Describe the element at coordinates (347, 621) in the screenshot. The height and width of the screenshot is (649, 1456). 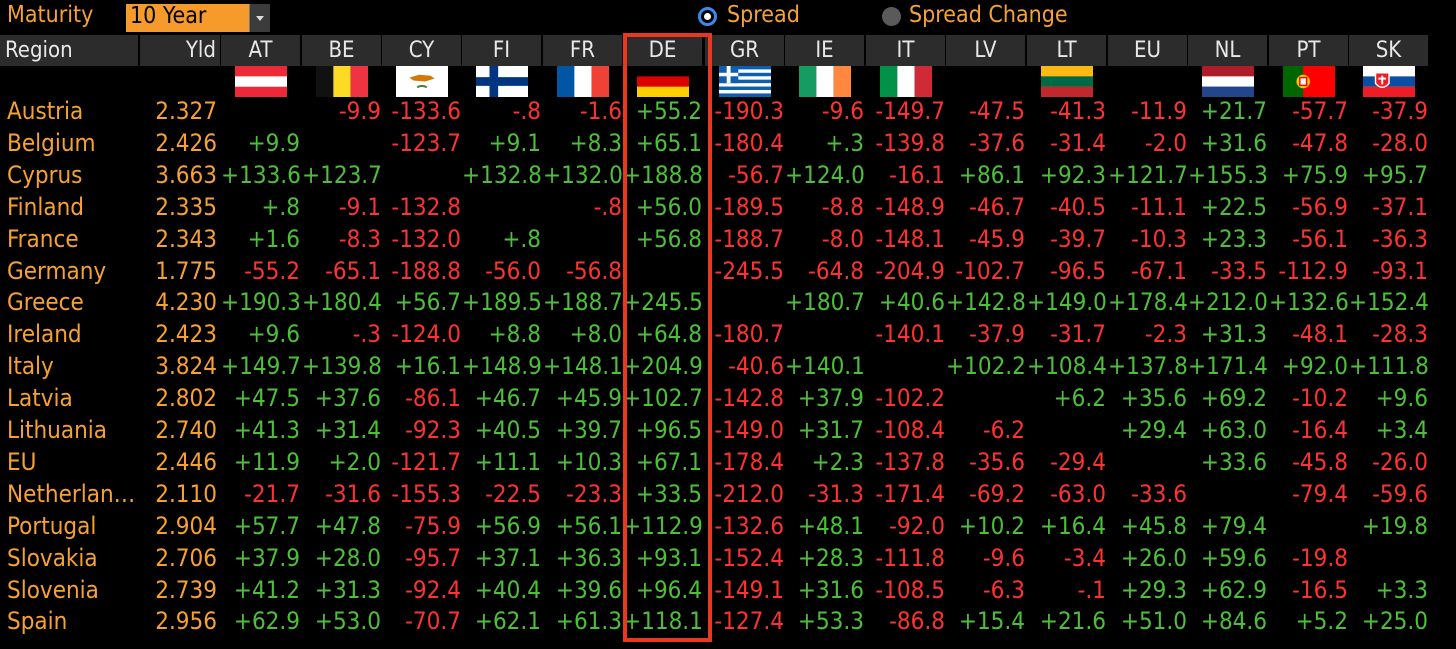
I see `spread-cell: +53.0` at that location.